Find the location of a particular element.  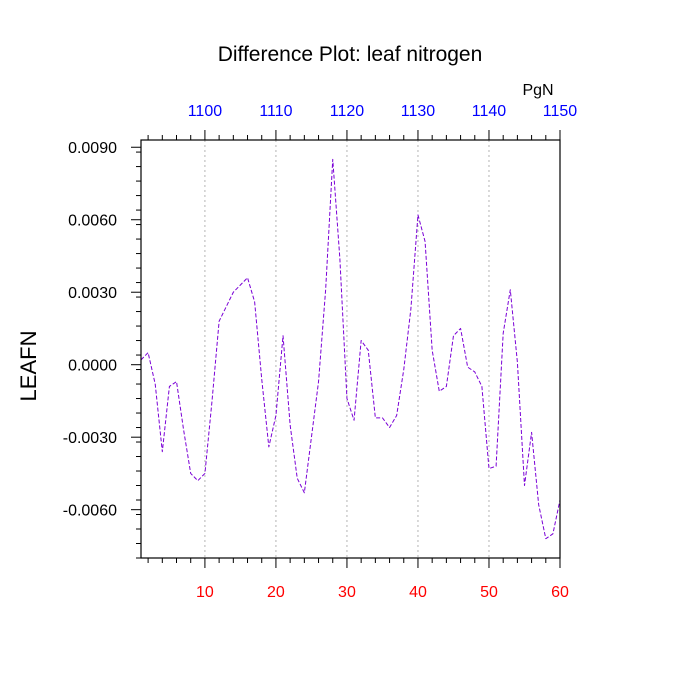

x-tick-label-bottom: 30 is located at coordinates (347, 592).